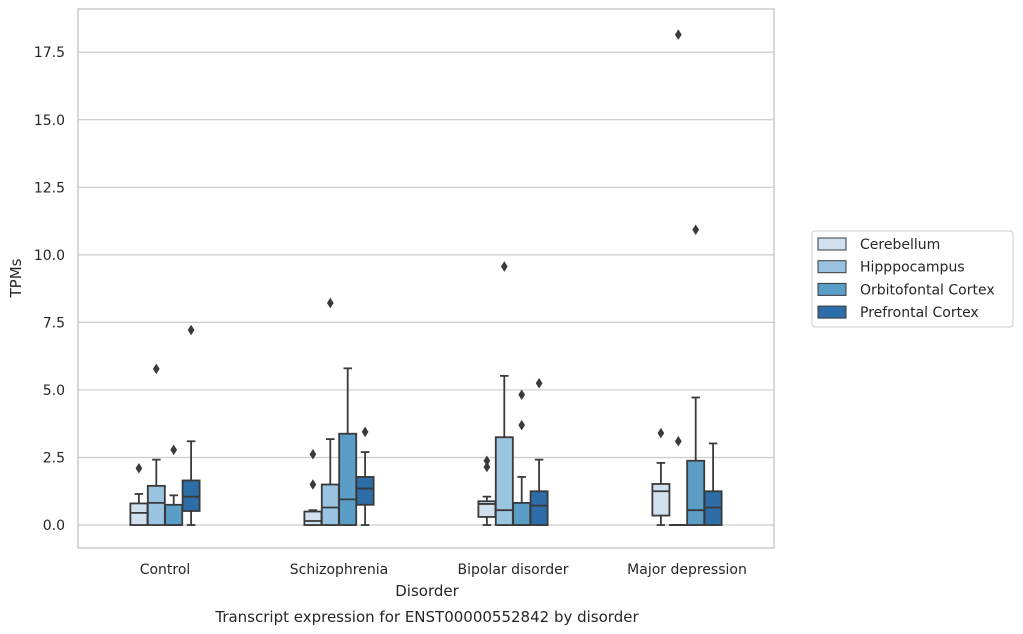 Image resolution: width=1023 pixels, height=634 pixels. I want to click on y-tick-label: 5.0, so click(54, 391).